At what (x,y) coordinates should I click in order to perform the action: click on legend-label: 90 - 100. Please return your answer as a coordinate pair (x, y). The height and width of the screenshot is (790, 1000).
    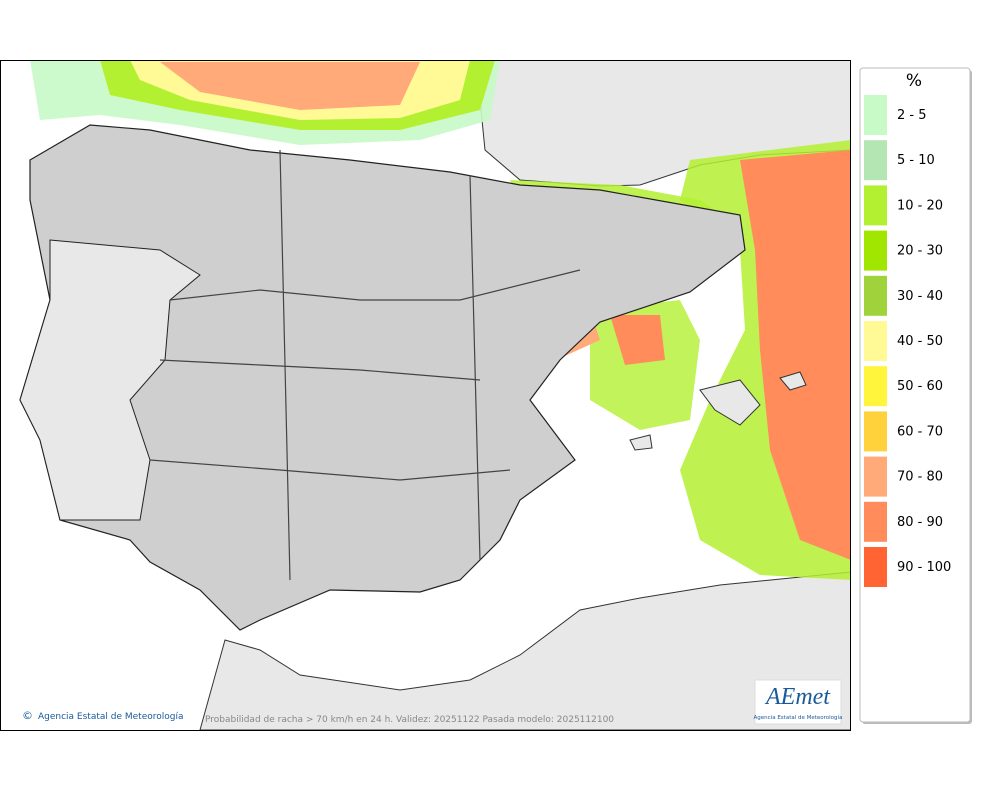
    Looking at the image, I should click on (924, 567).